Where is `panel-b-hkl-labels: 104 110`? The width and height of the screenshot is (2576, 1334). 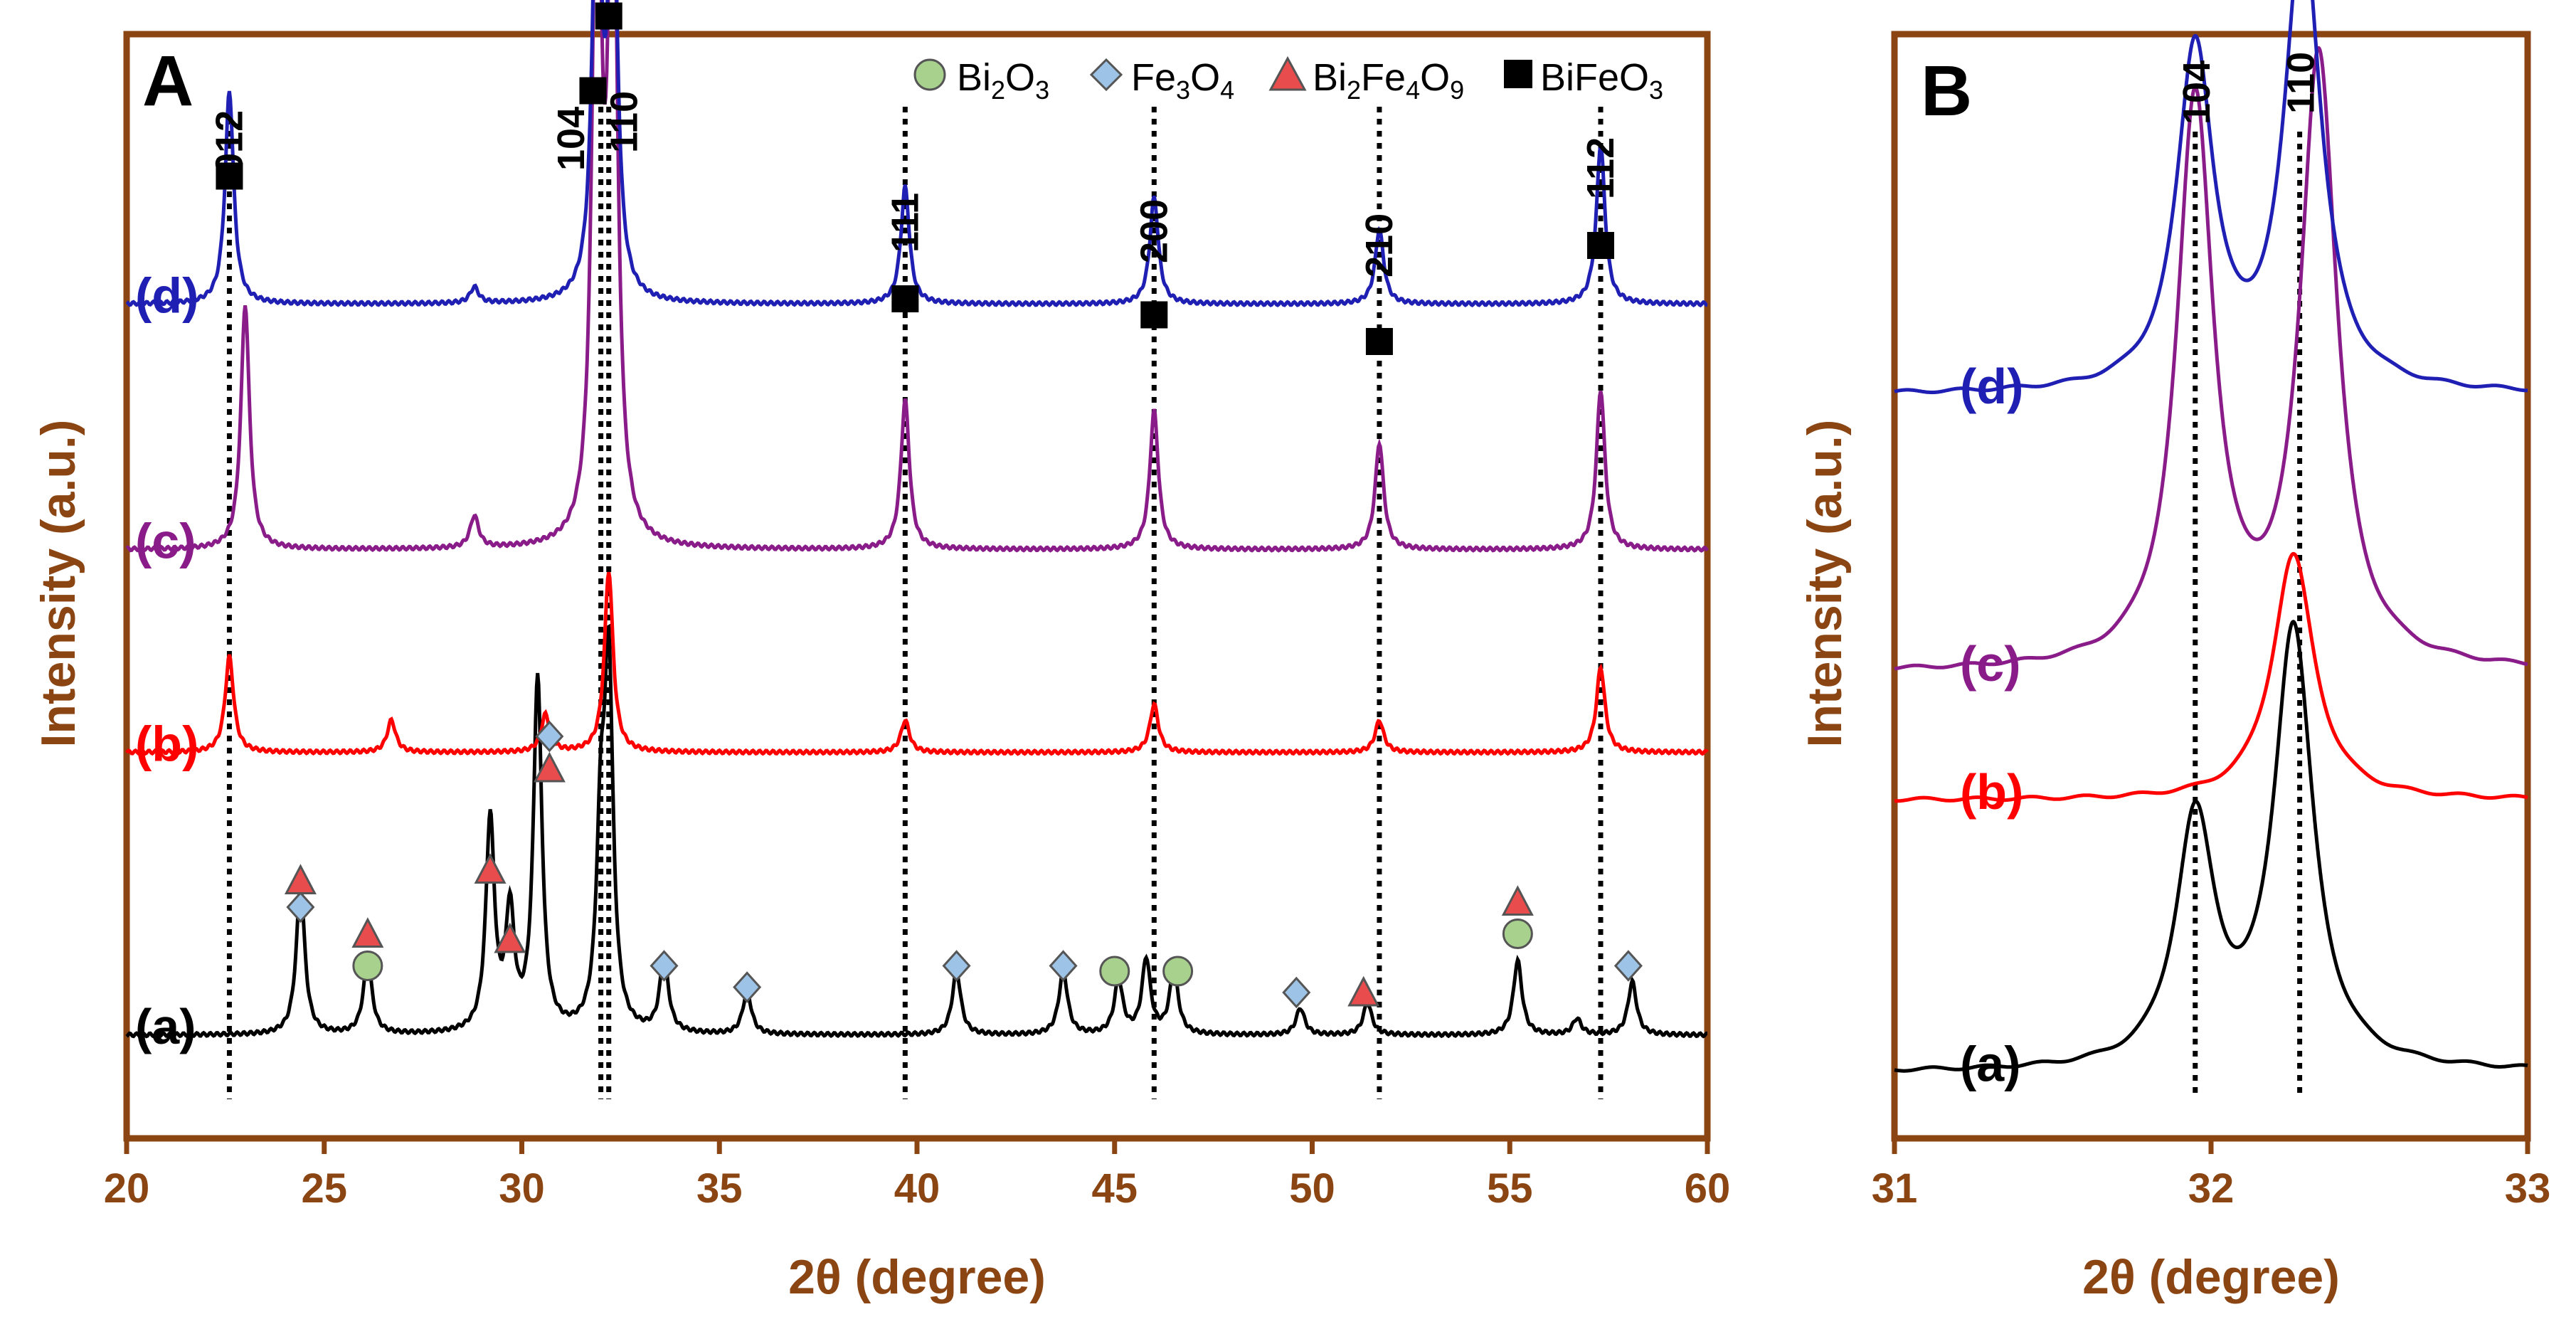
panel-b-hkl-labels: 104 110 is located at coordinates (2249, 88).